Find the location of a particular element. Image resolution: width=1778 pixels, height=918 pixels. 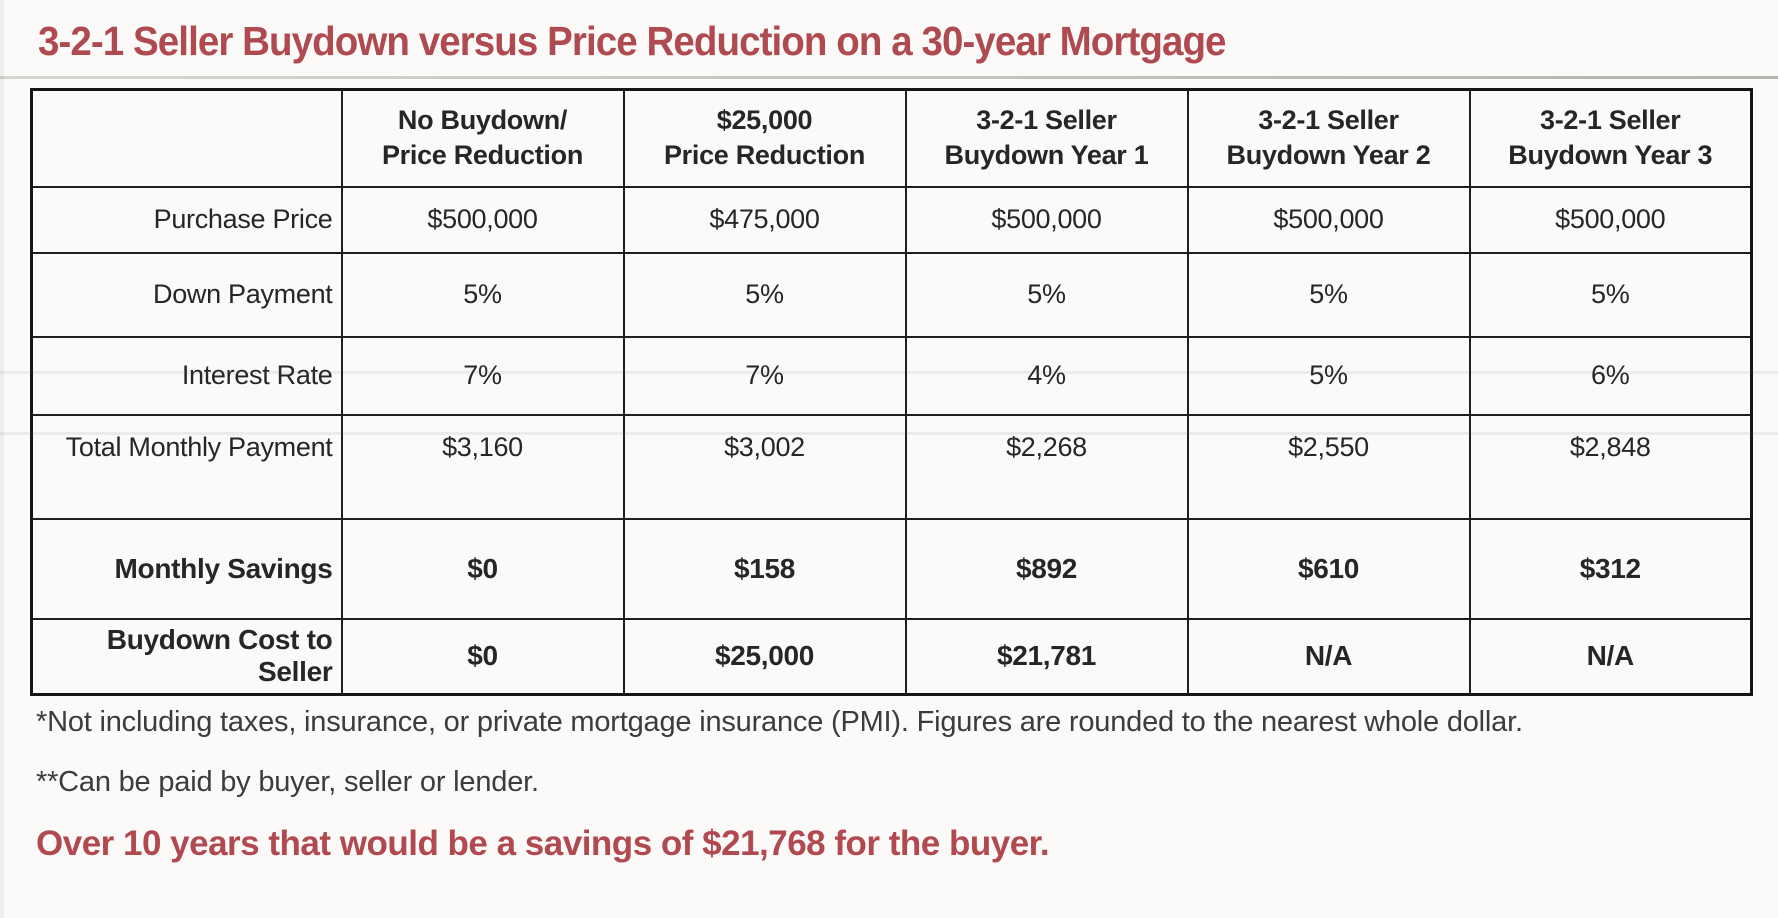

table-cell: $25,000 is located at coordinates (764, 656).